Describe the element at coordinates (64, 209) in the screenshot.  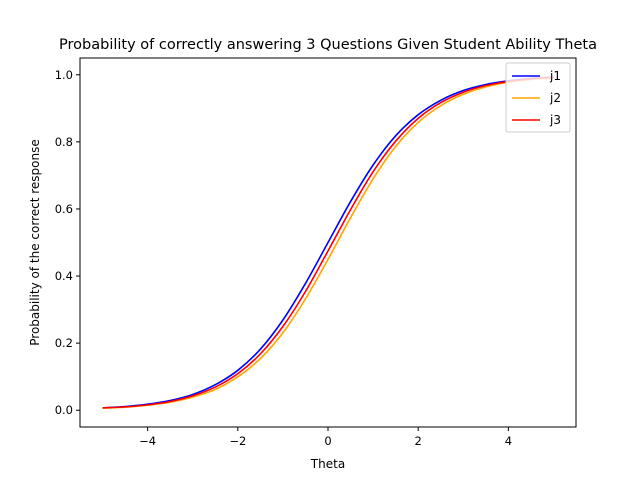
I see `y-tick-label: 0.6` at that location.